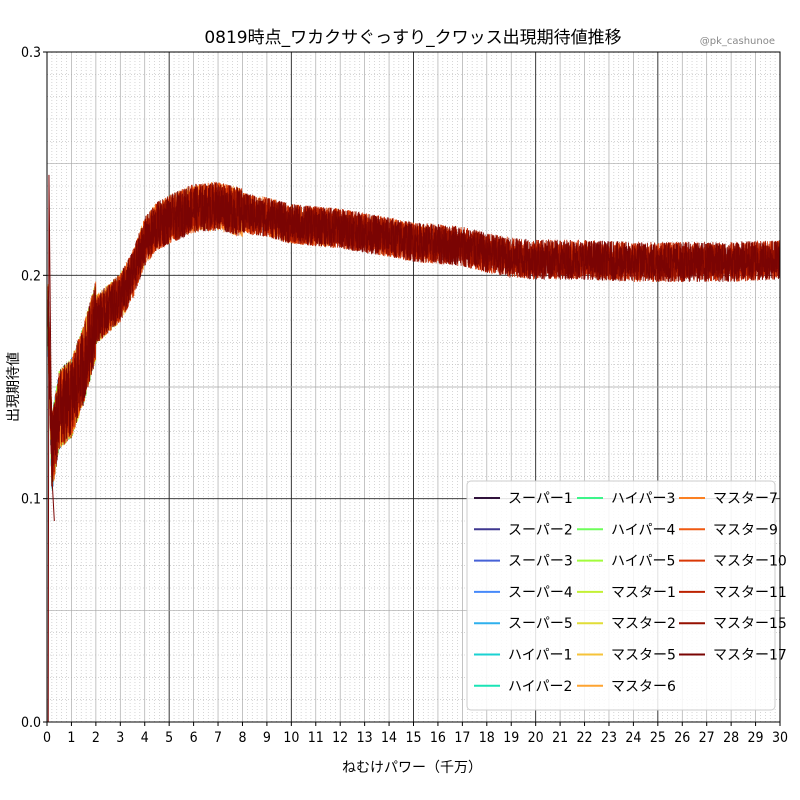 The width and height of the screenshot is (800, 800). I want to click on legend-label: マスター15, so click(750, 624).